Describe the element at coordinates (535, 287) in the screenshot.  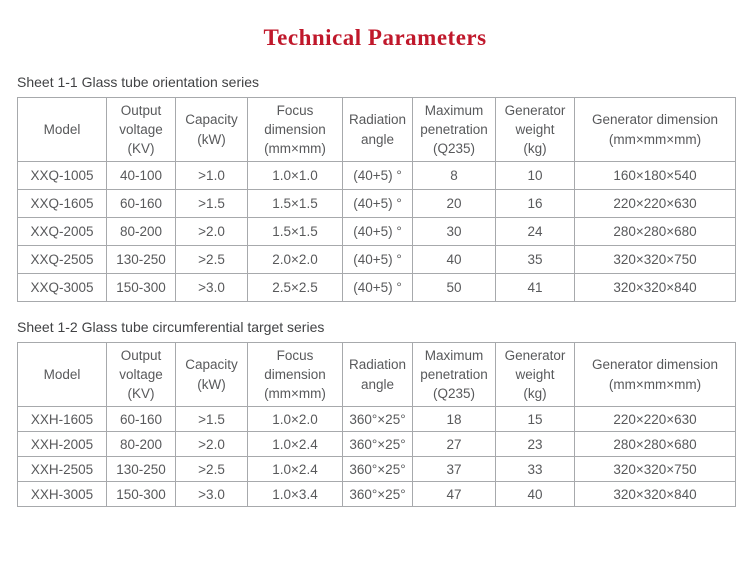
I see `value-cell: 41` at that location.